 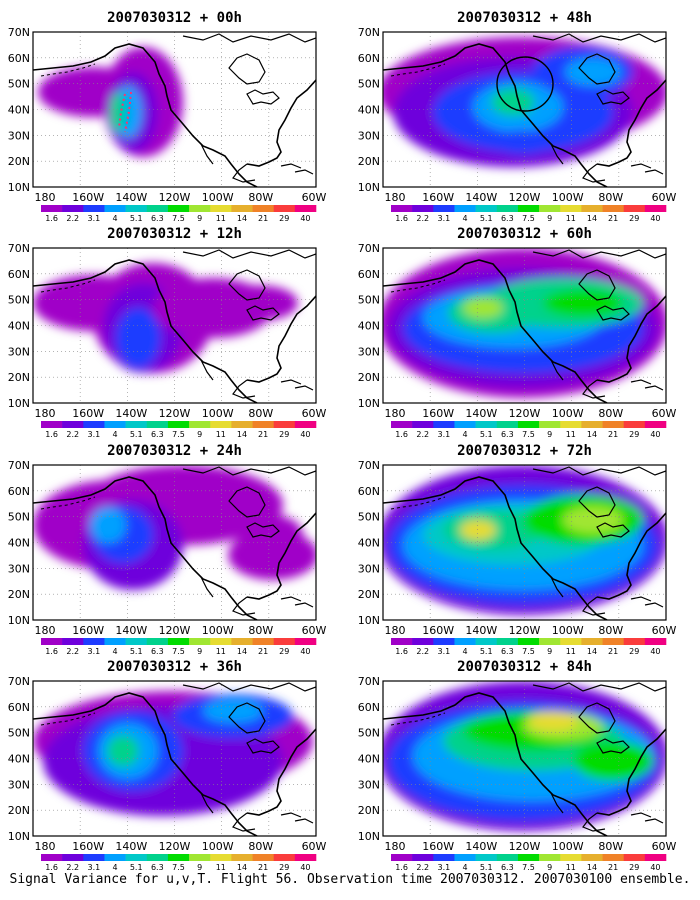 What do you see at coordinates (174, 234) in the screenshot?
I see `panel-title: 2007030312 + 12h` at bounding box center [174, 234].